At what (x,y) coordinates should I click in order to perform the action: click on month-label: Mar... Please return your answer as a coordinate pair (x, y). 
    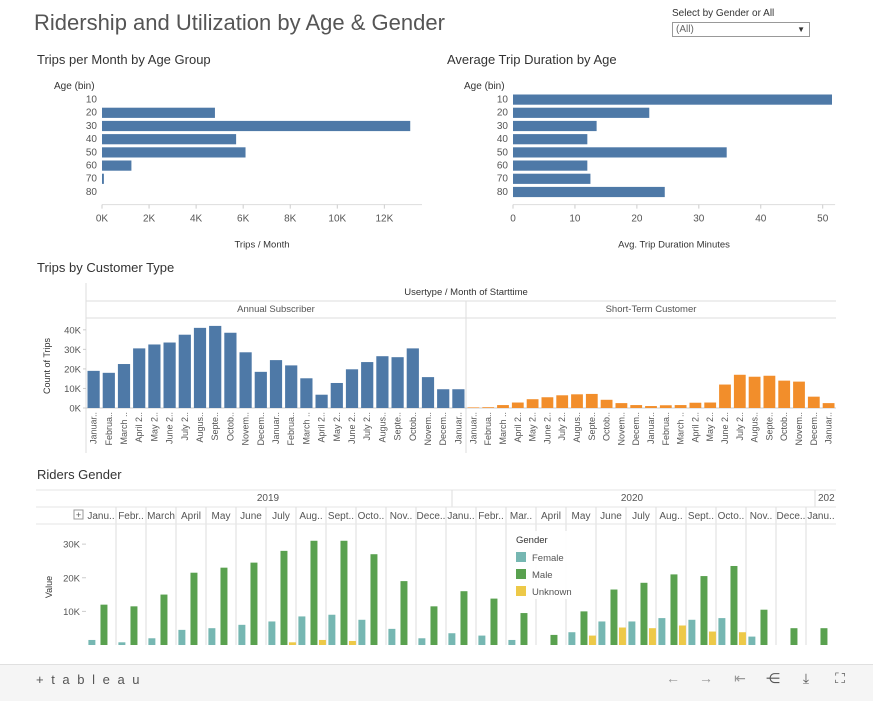
    Looking at the image, I should click on (521, 516).